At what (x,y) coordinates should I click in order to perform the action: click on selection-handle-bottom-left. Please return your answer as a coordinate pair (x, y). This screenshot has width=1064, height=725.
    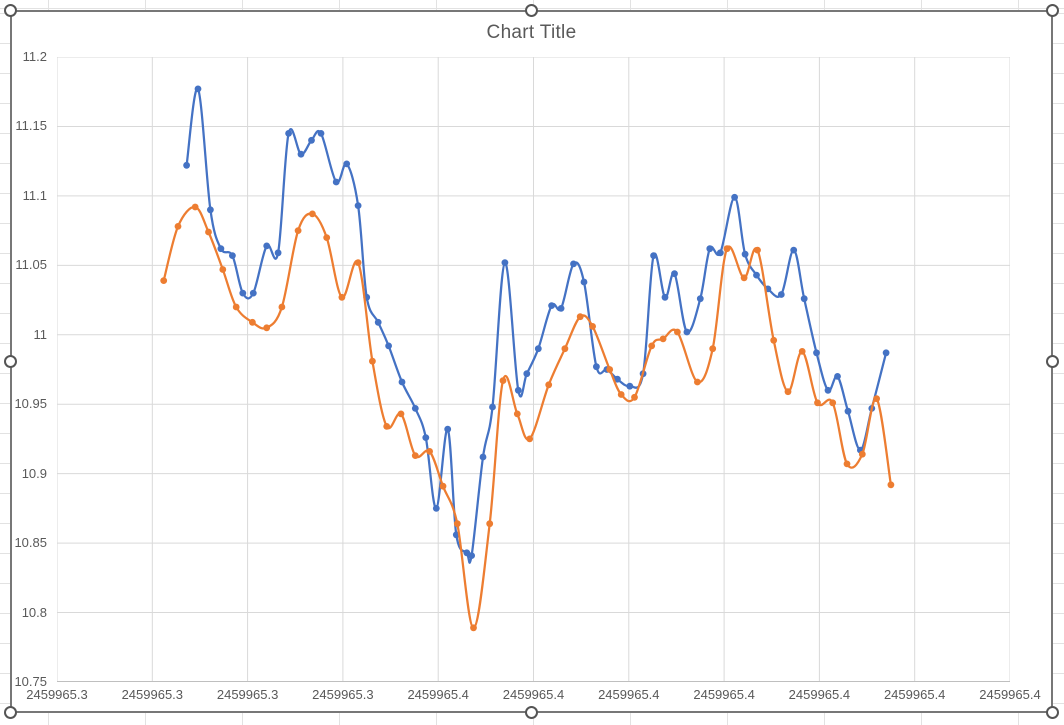
    Looking at the image, I should click on (10, 712).